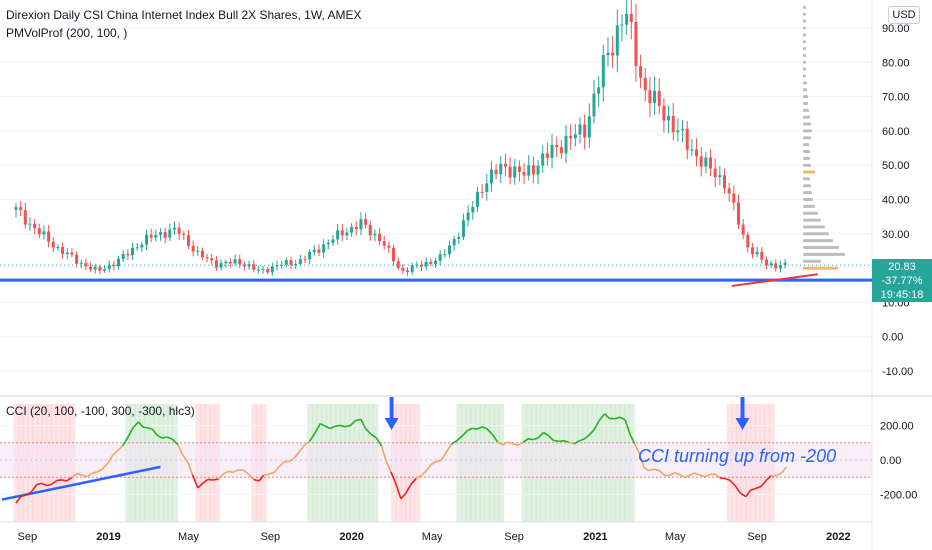  I want to click on time-axis: Sep 2019 May Sep 2020 May Sep 2021 May Sep 2022, so click(434, 537).